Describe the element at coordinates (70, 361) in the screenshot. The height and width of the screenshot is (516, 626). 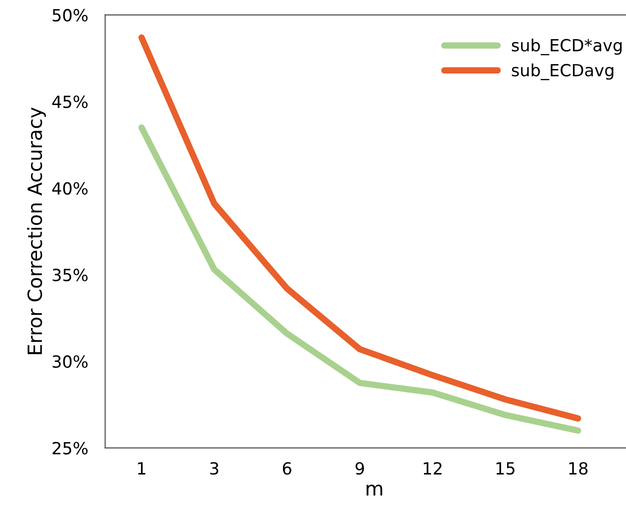
I see `y-tick-label: 30%` at that location.